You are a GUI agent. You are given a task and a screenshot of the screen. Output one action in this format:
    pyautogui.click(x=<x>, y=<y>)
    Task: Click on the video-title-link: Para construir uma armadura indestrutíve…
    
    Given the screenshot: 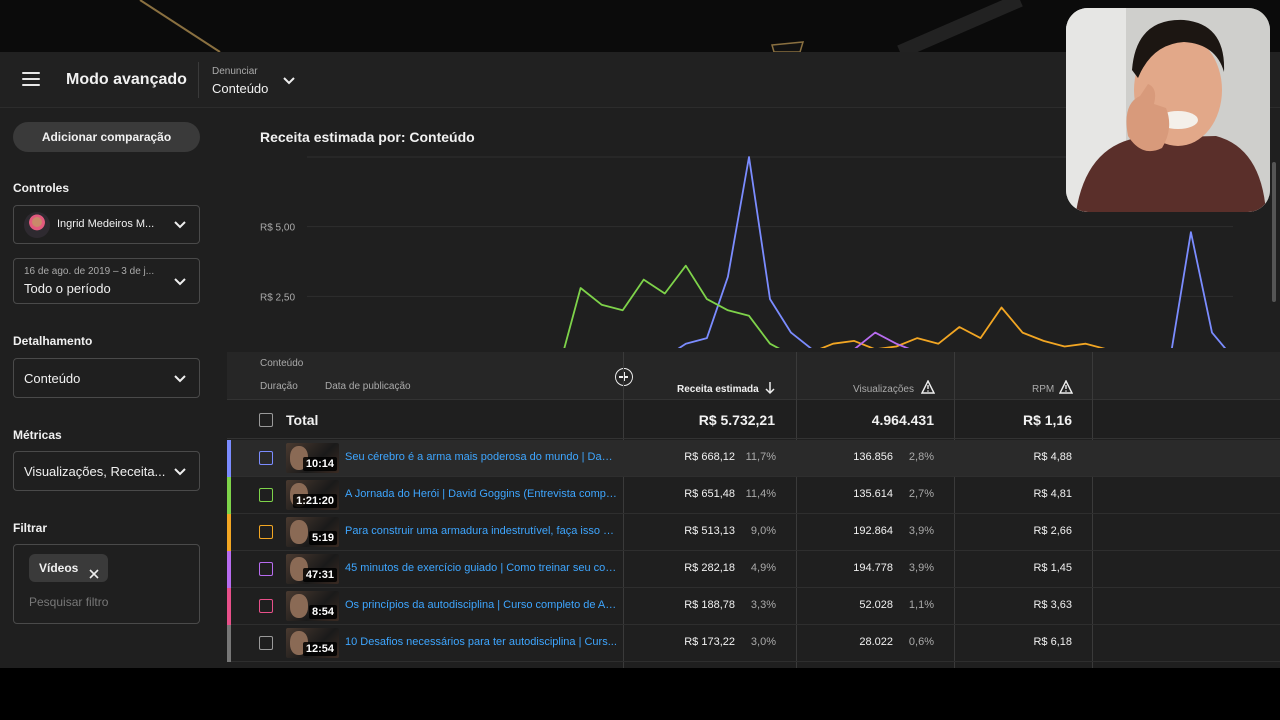 What is the action you would take?
    pyautogui.click(x=481, y=531)
    